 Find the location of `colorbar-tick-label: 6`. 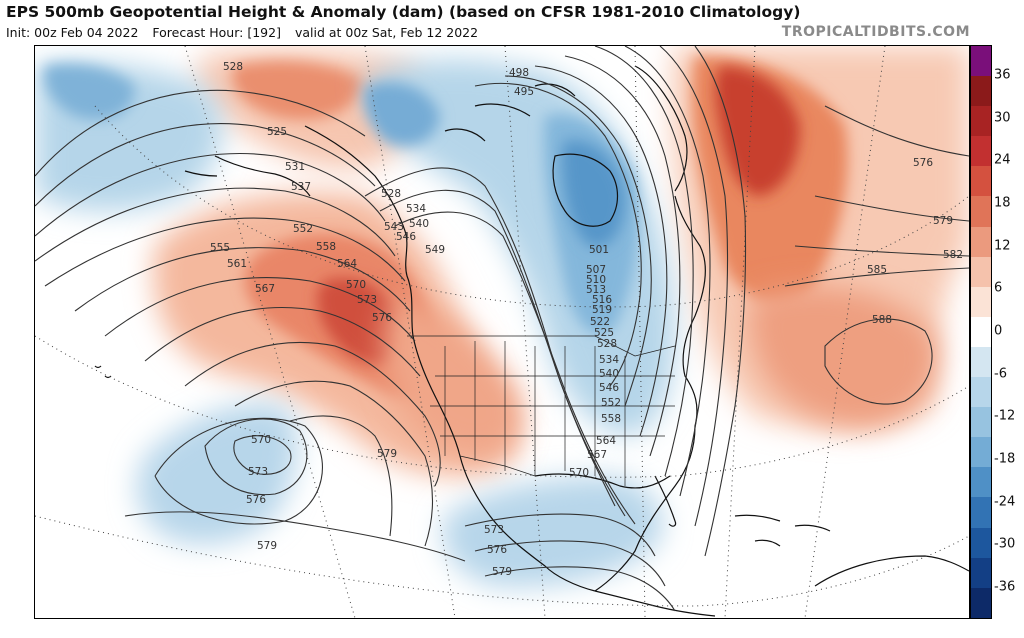

colorbar-tick-label: 6 is located at coordinates (998, 288).